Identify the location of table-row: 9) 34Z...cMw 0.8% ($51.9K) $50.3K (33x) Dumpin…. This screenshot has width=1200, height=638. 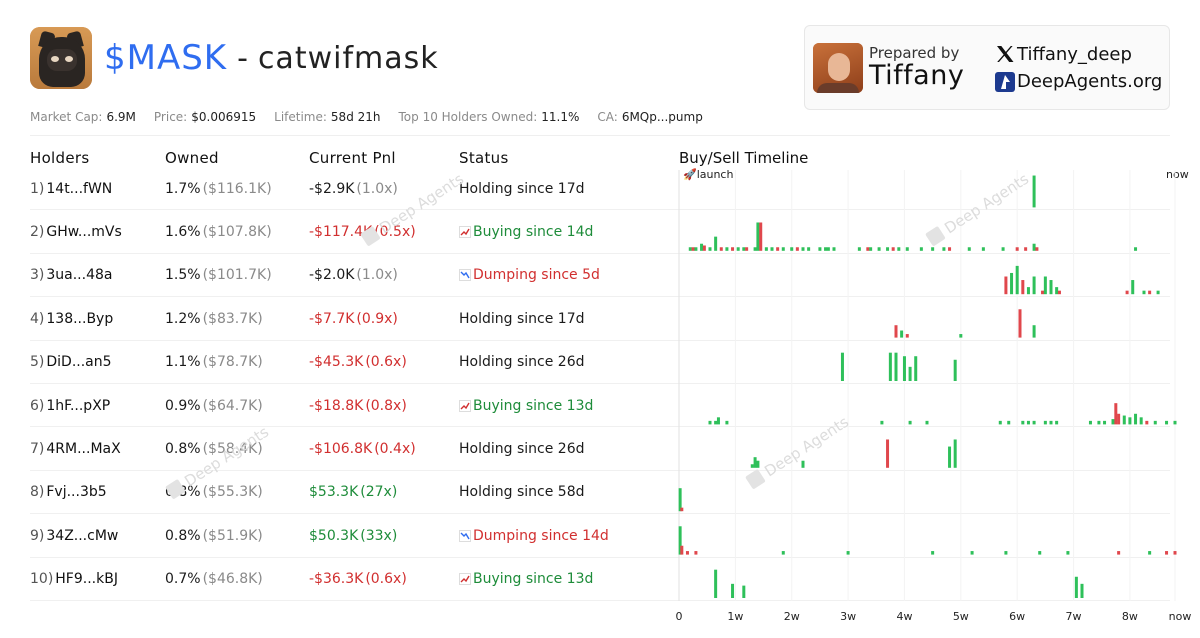
(600, 536).